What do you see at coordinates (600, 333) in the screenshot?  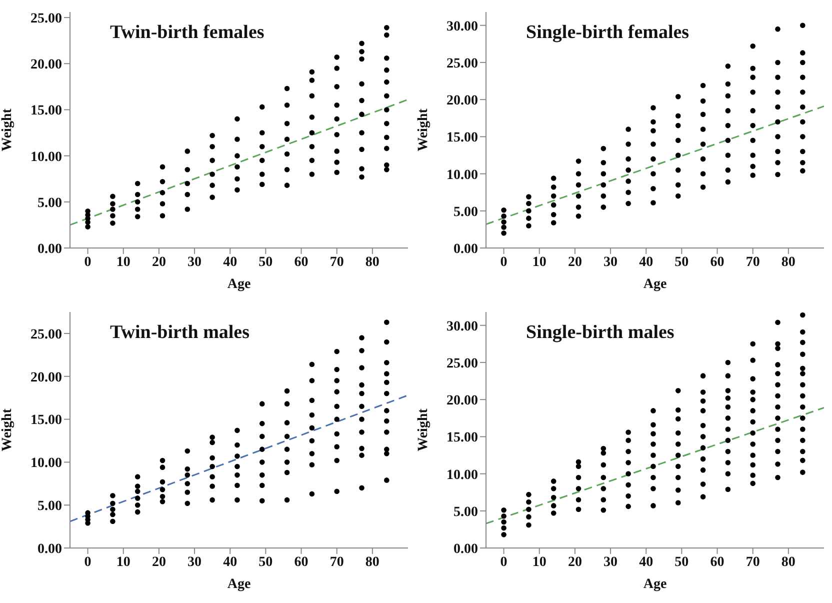 I see `text: Single-birth males` at bounding box center [600, 333].